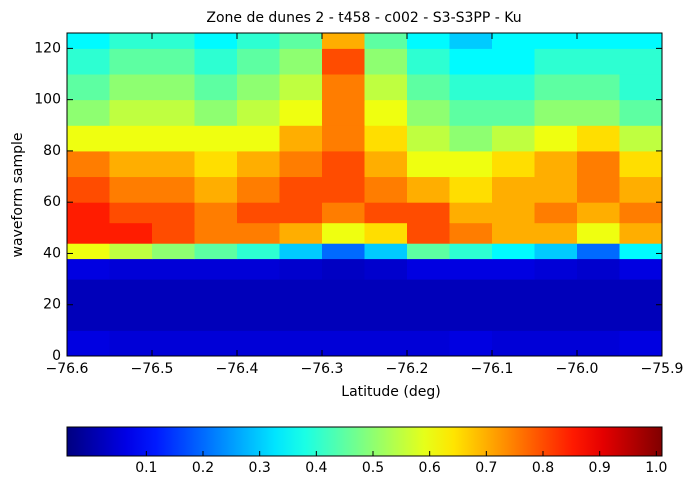  What do you see at coordinates (543, 468) in the screenshot?
I see `colorbar-tick-label: 0.8` at bounding box center [543, 468].